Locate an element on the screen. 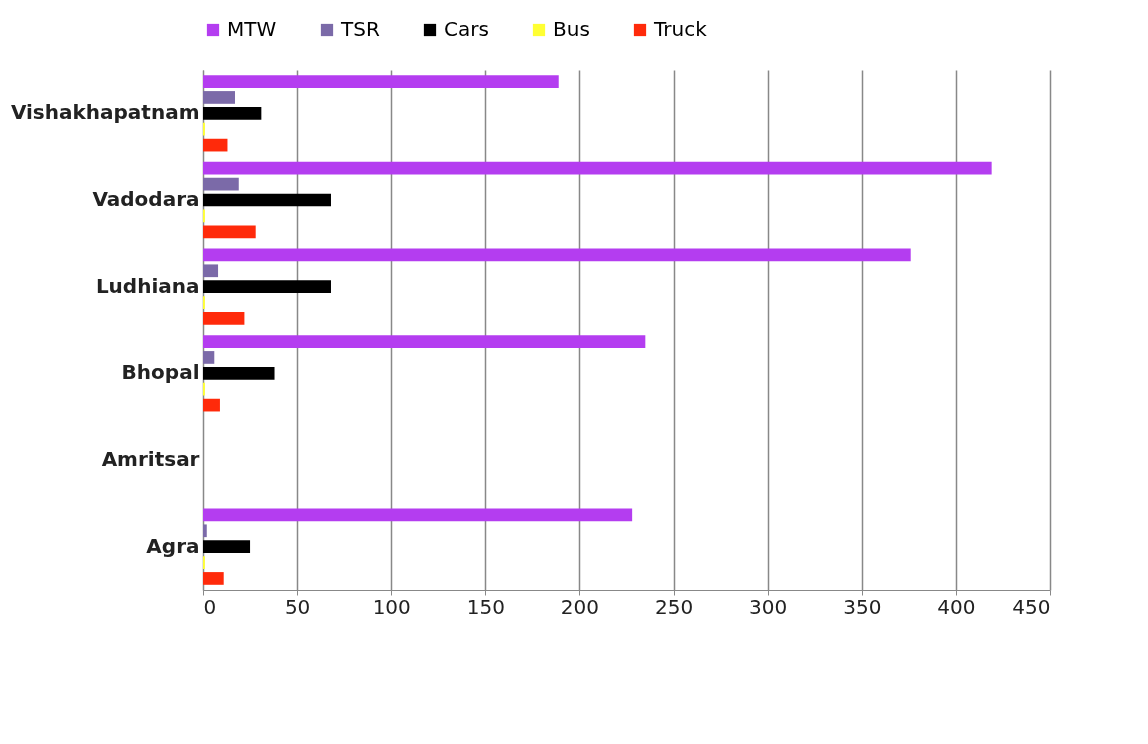 The image size is (1148, 744). y-tick-label: Agra is located at coordinates (173, 545).